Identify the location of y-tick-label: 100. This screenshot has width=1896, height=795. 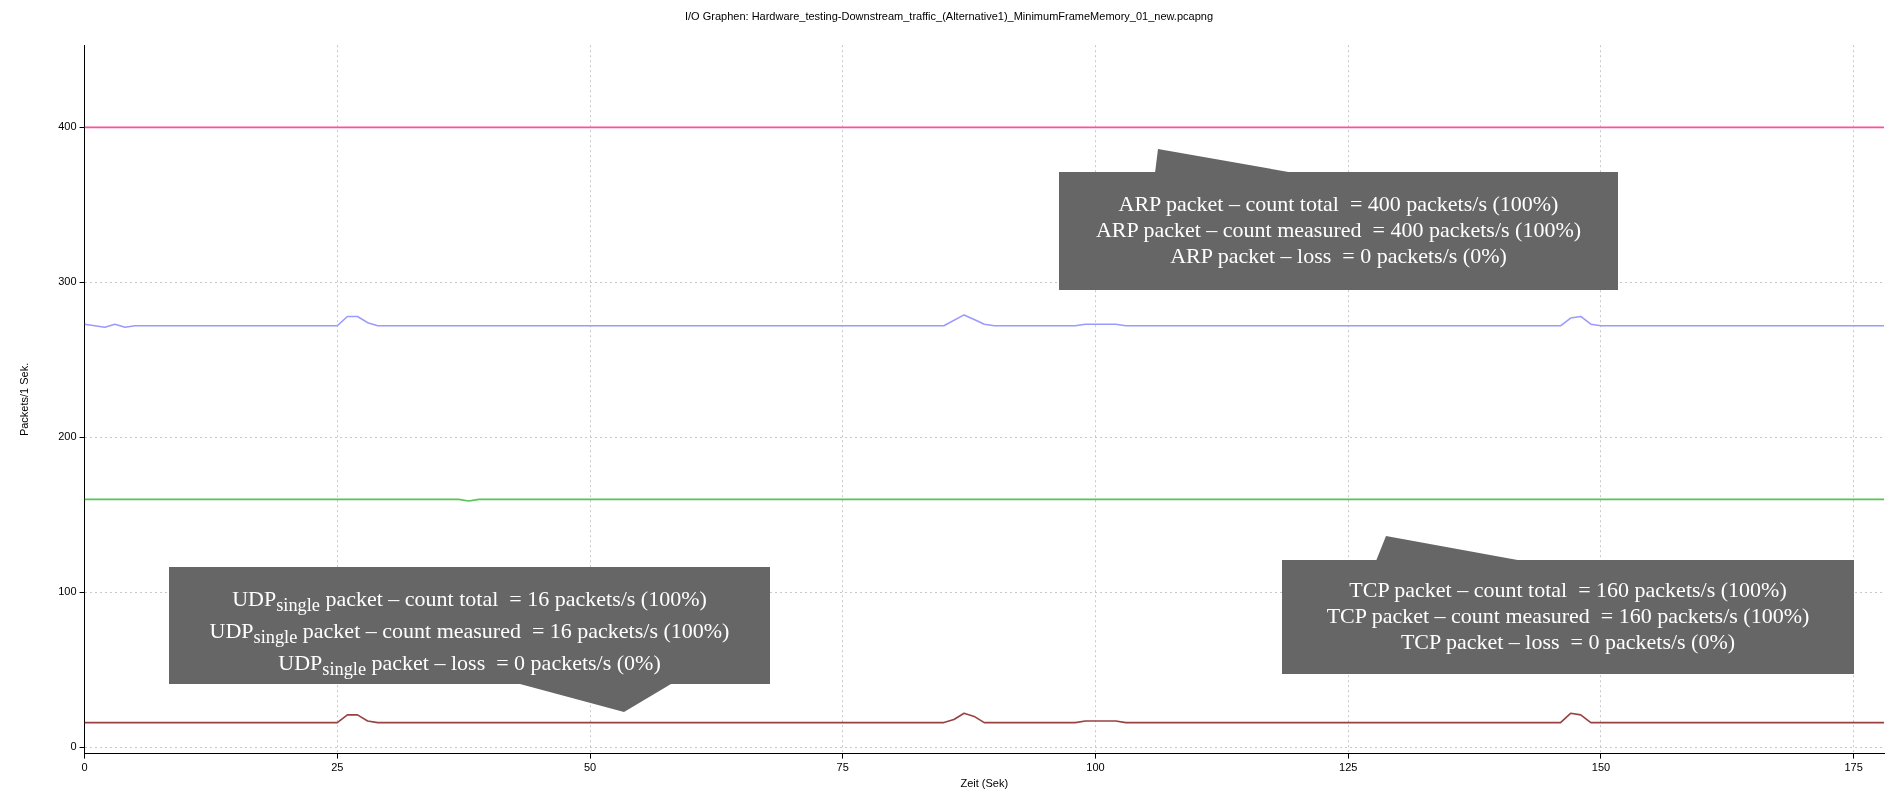
(67, 591).